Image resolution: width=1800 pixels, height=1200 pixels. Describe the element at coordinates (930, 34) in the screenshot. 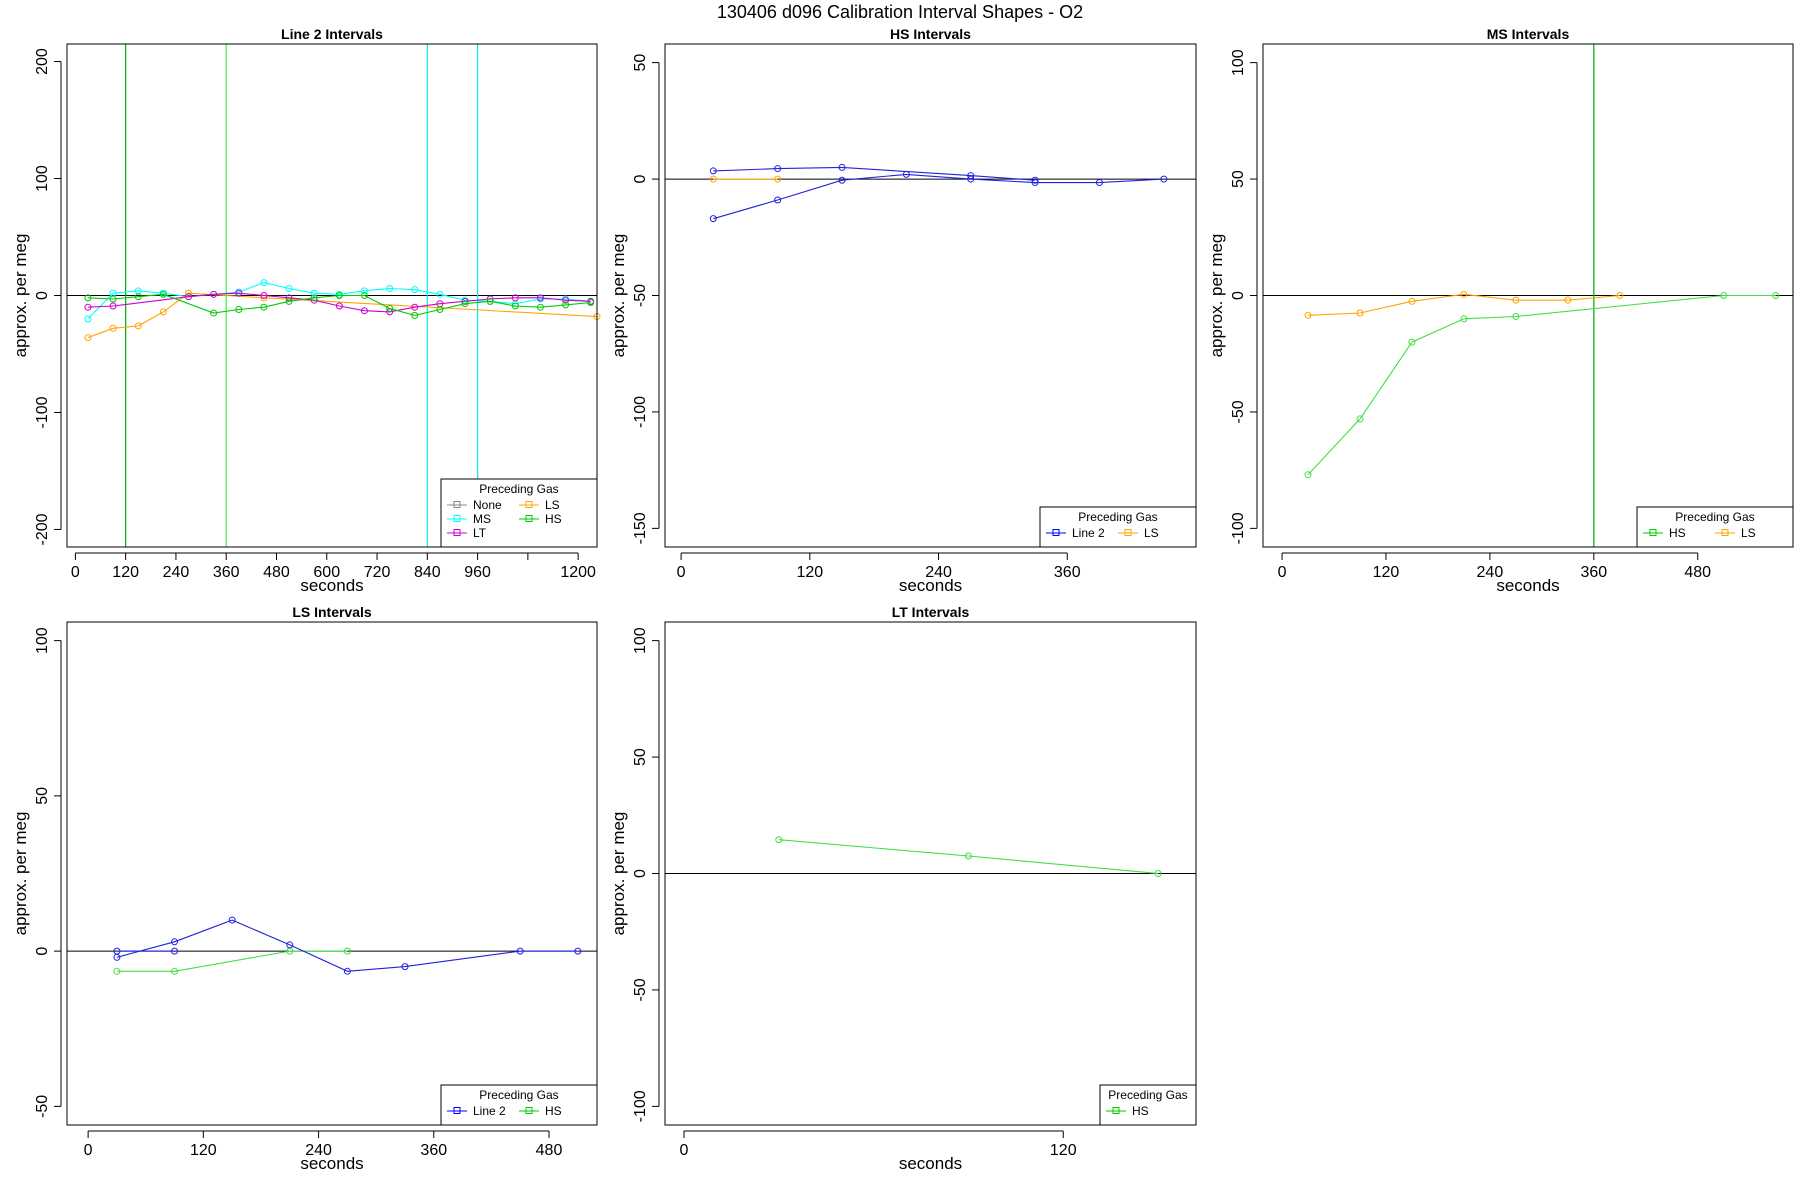

I see `panel-title: HS Intervals` at that location.